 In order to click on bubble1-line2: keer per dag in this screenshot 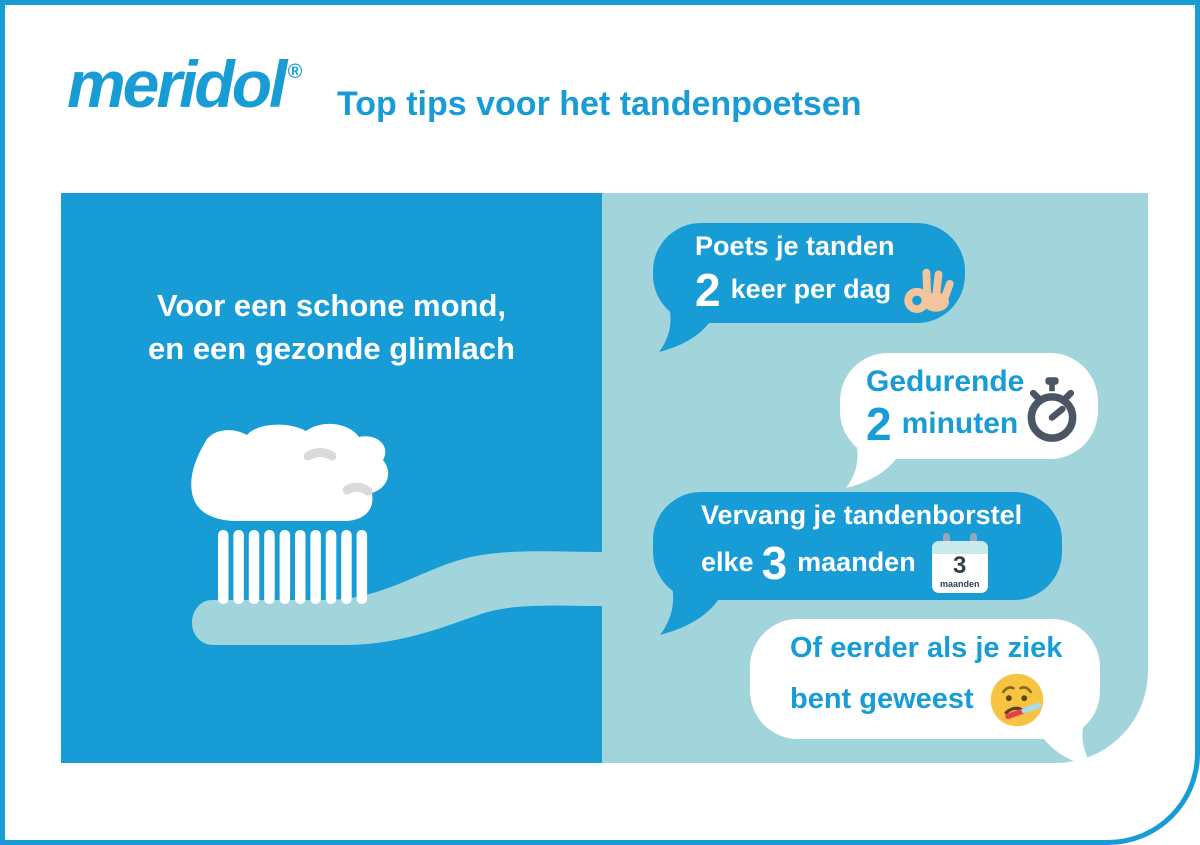, I will do `click(811, 289)`.